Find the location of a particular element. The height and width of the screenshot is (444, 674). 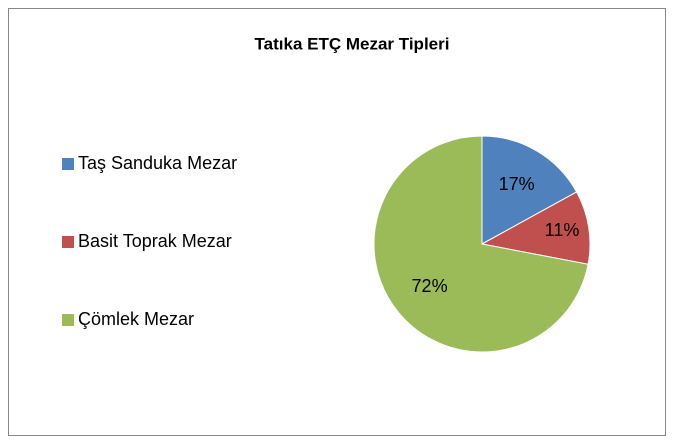

legend-label: Çömlek Mezar is located at coordinates (136, 319).